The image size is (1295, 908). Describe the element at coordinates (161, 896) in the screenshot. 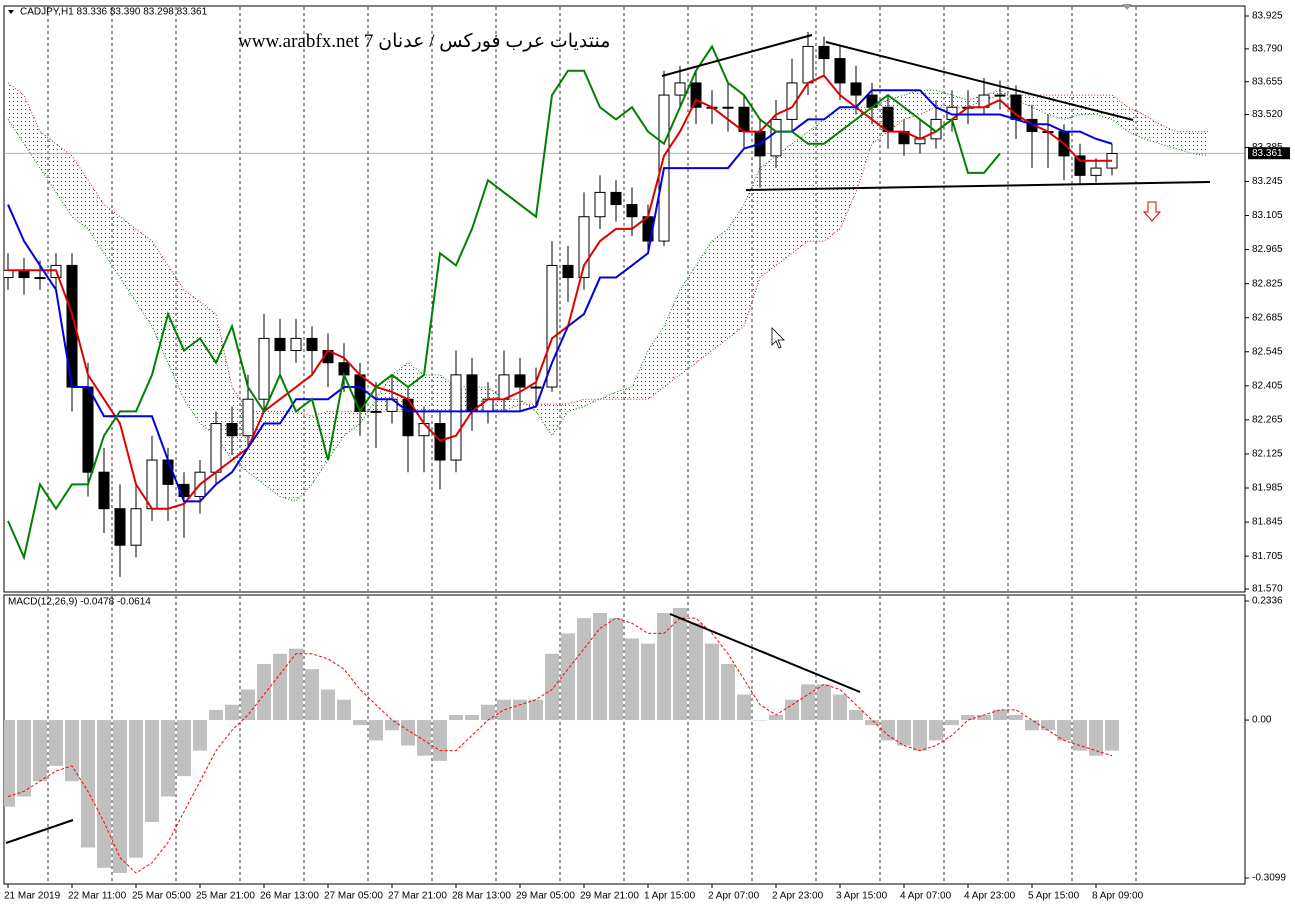

I see `x-tick-label: 25 Mar 05:00` at that location.